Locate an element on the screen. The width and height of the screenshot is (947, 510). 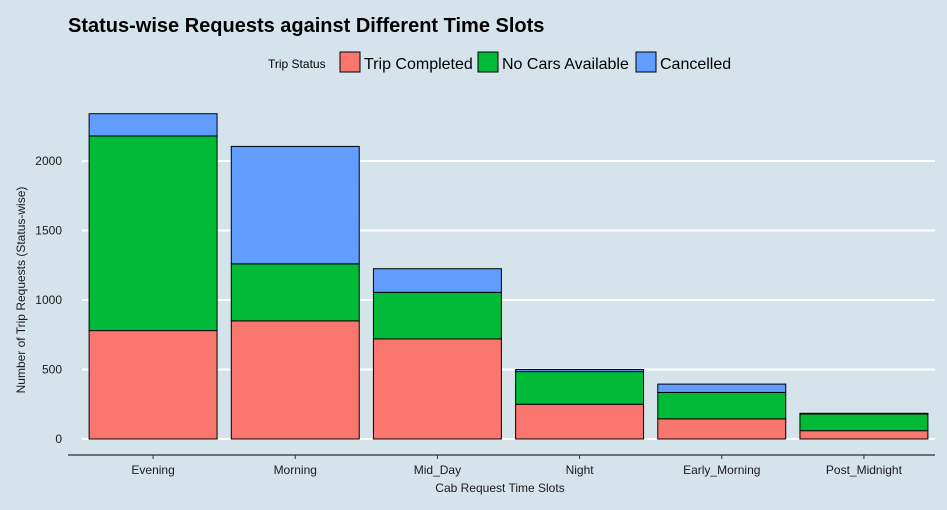
x-tick-label: Night is located at coordinates (580, 470).